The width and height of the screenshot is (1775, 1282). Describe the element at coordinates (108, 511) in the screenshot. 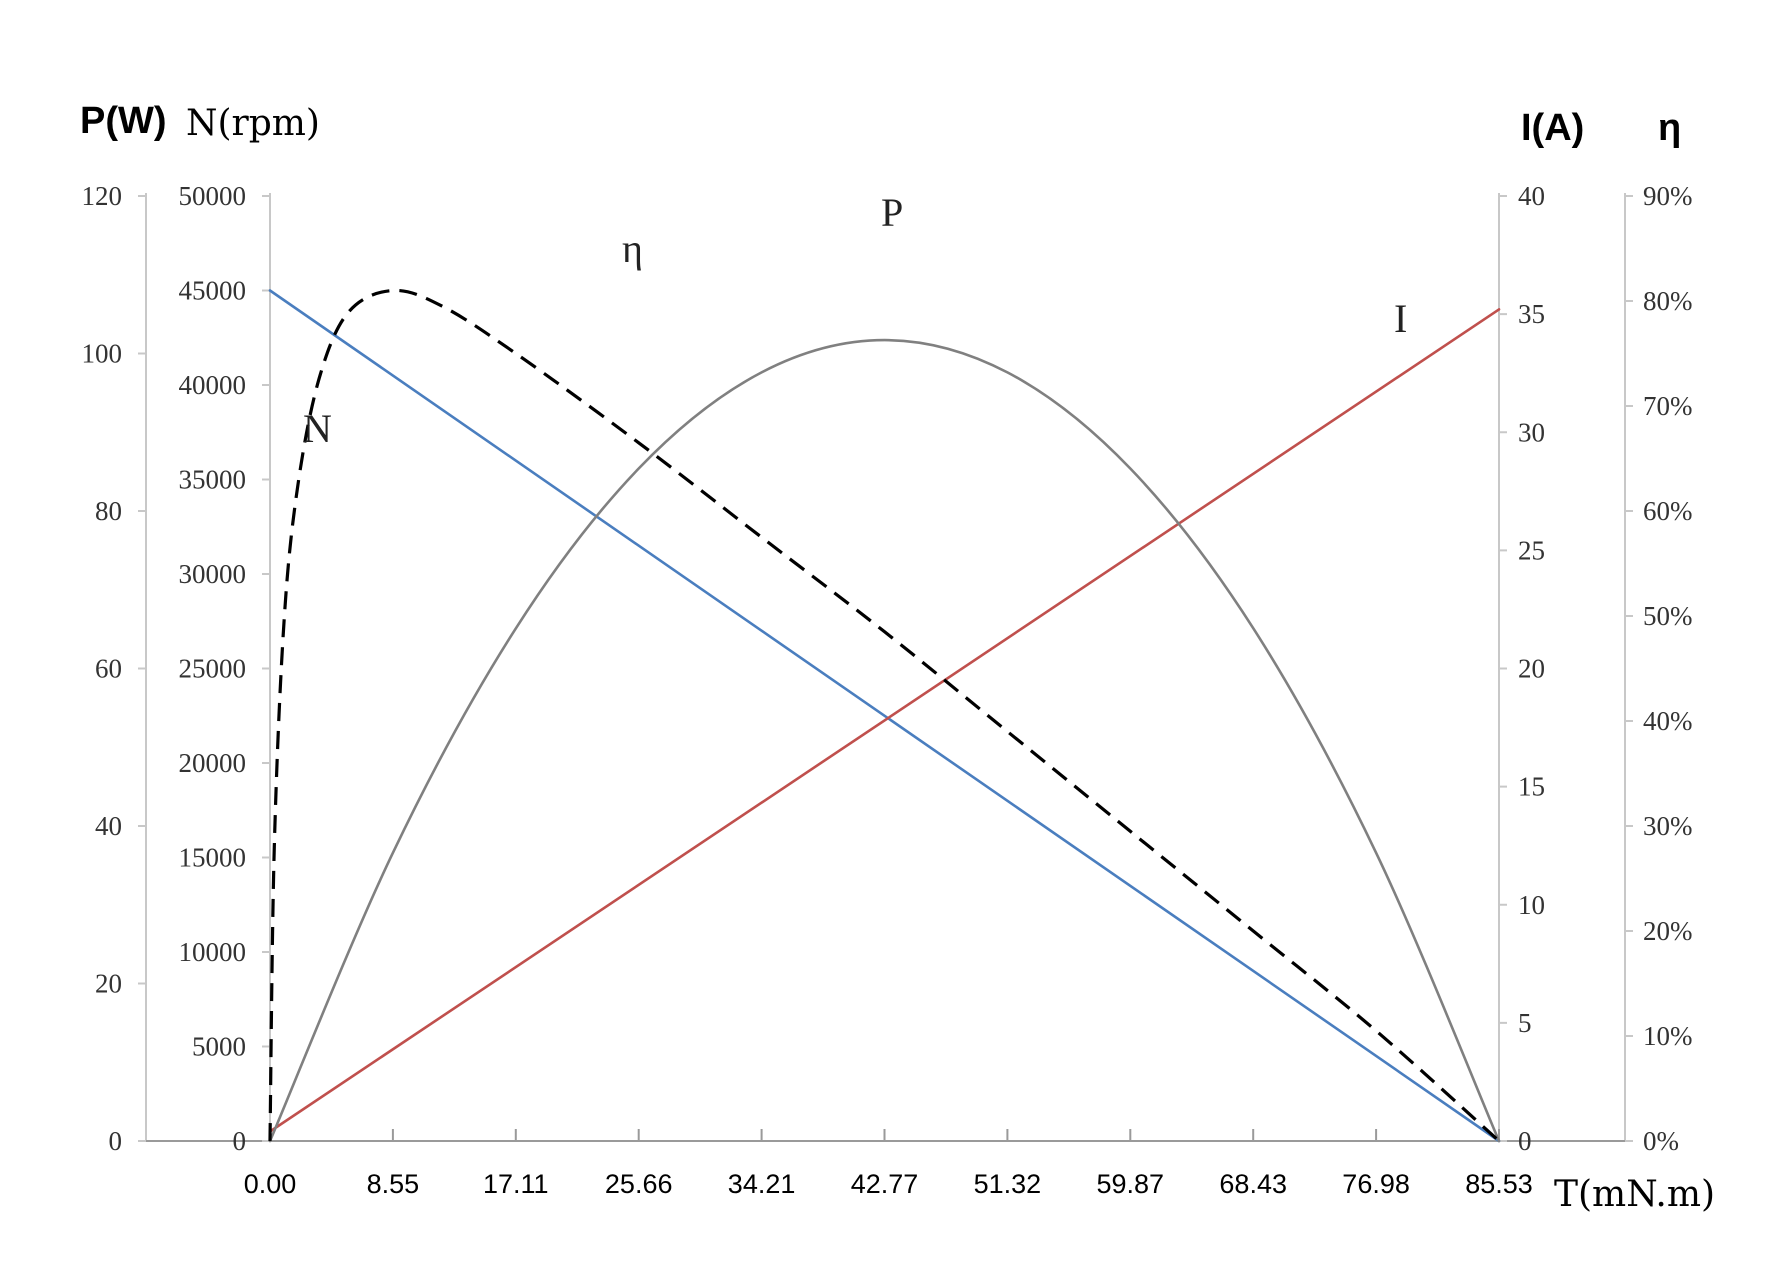

I see `p-tick-label: 80` at that location.